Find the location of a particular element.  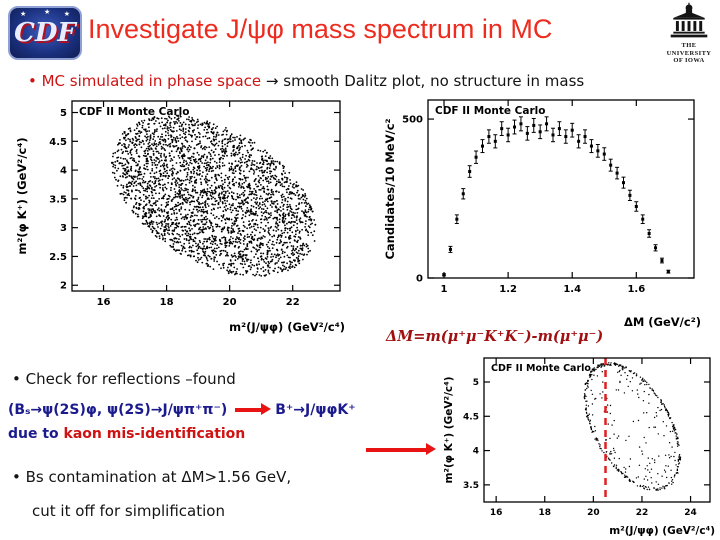

svg-text: 1.4 is located at coordinates (572, 289).